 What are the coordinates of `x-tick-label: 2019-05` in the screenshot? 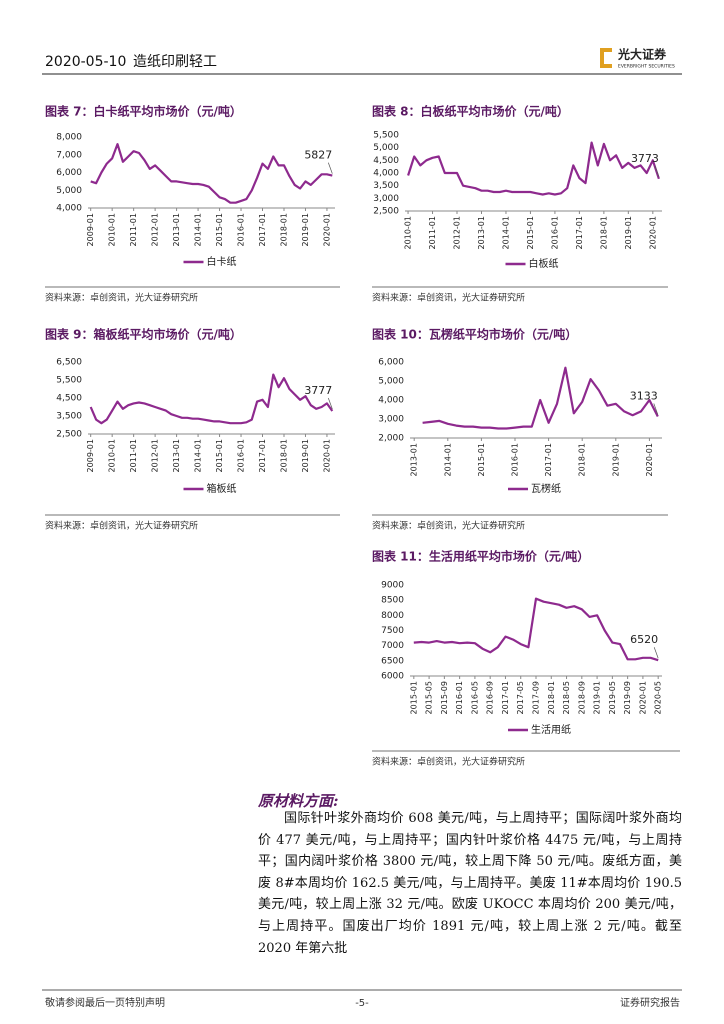 It's located at (612, 697).